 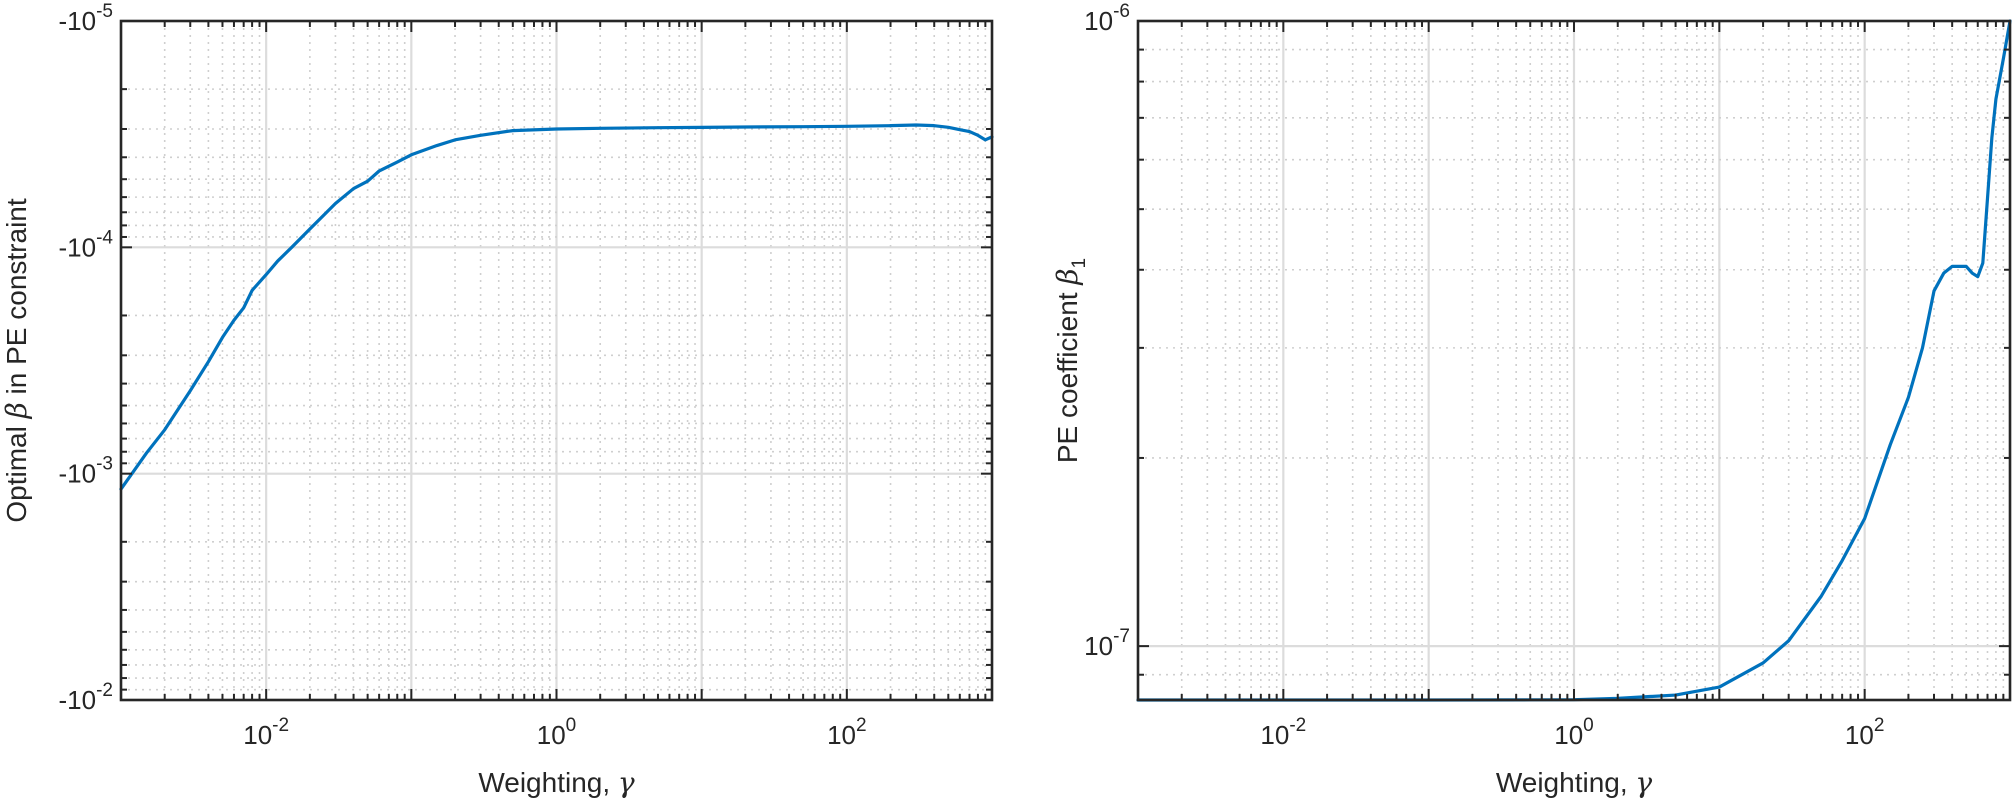 I want to click on y-axis-label: PE coefficient β1, so click(x=1070, y=360).